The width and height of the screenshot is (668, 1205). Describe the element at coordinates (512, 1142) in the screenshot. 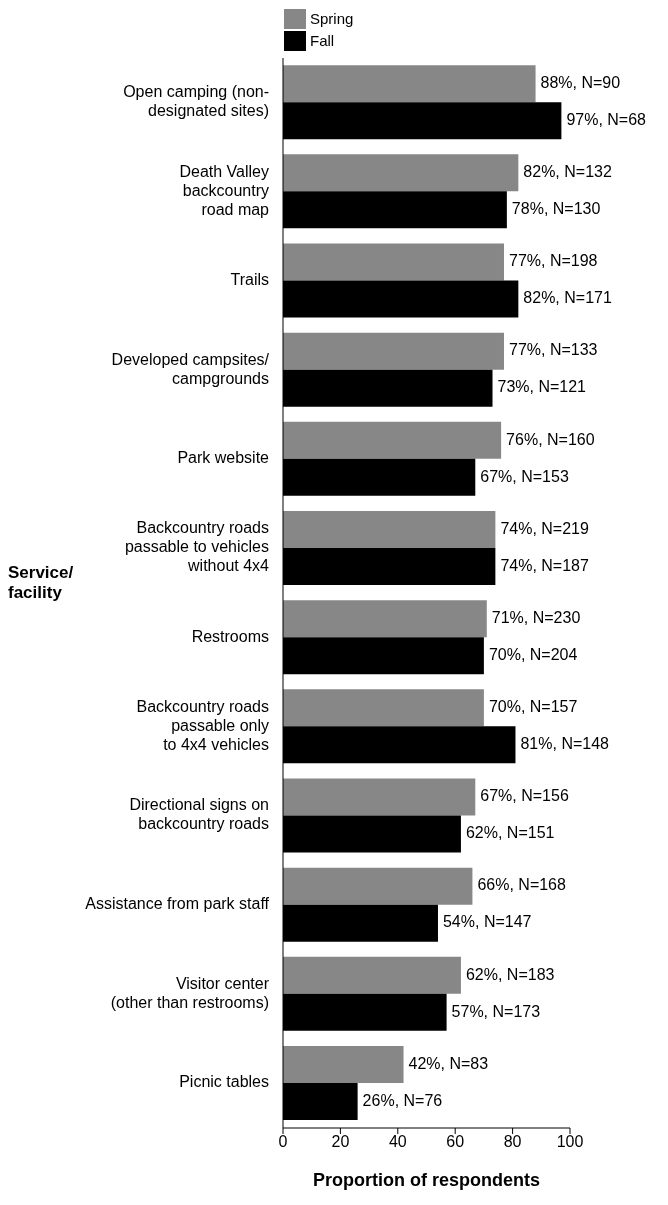

I see `x-tick-label: 80` at that location.